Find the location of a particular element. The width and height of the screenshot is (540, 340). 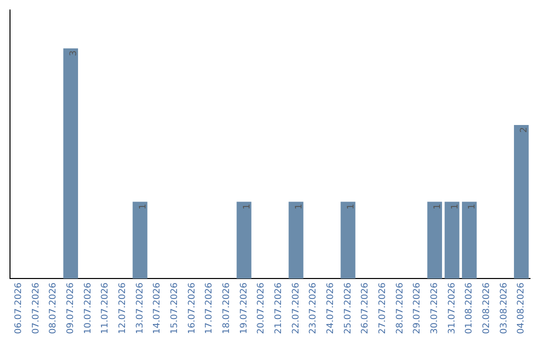

x-tick-label: 16.07.2026 is located at coordinates (192, 308).